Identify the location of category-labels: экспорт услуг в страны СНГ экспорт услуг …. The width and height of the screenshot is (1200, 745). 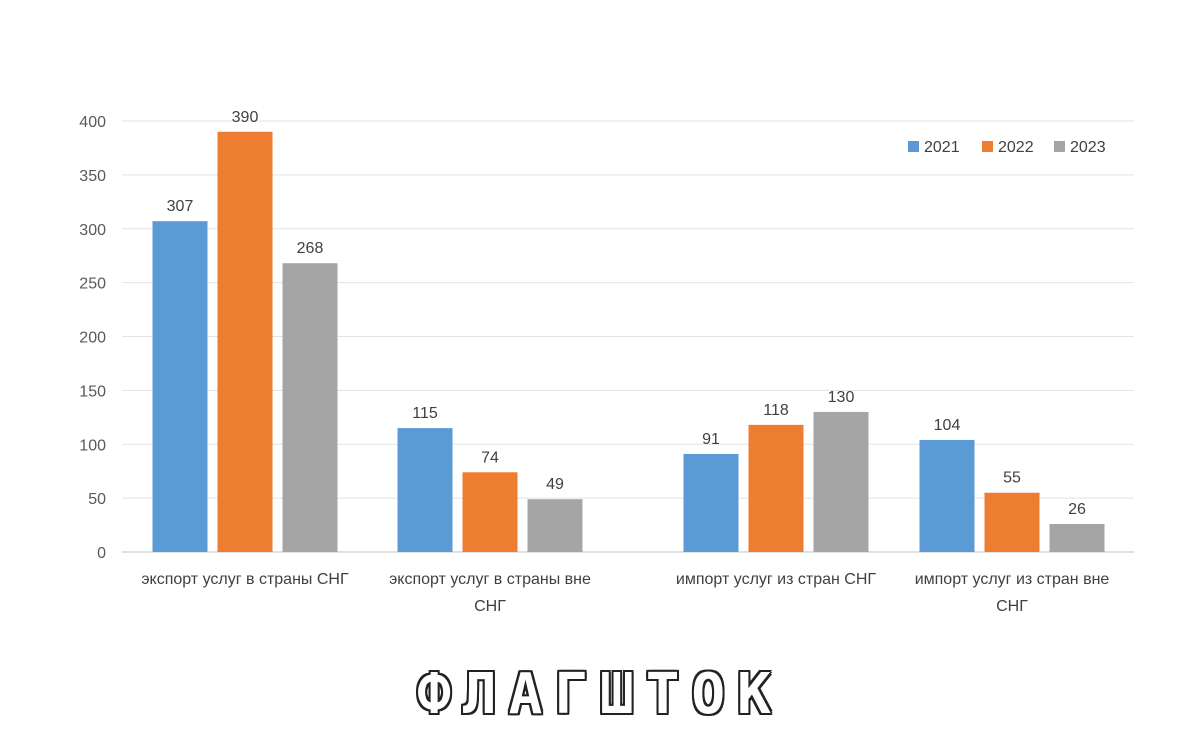
(625, 593).